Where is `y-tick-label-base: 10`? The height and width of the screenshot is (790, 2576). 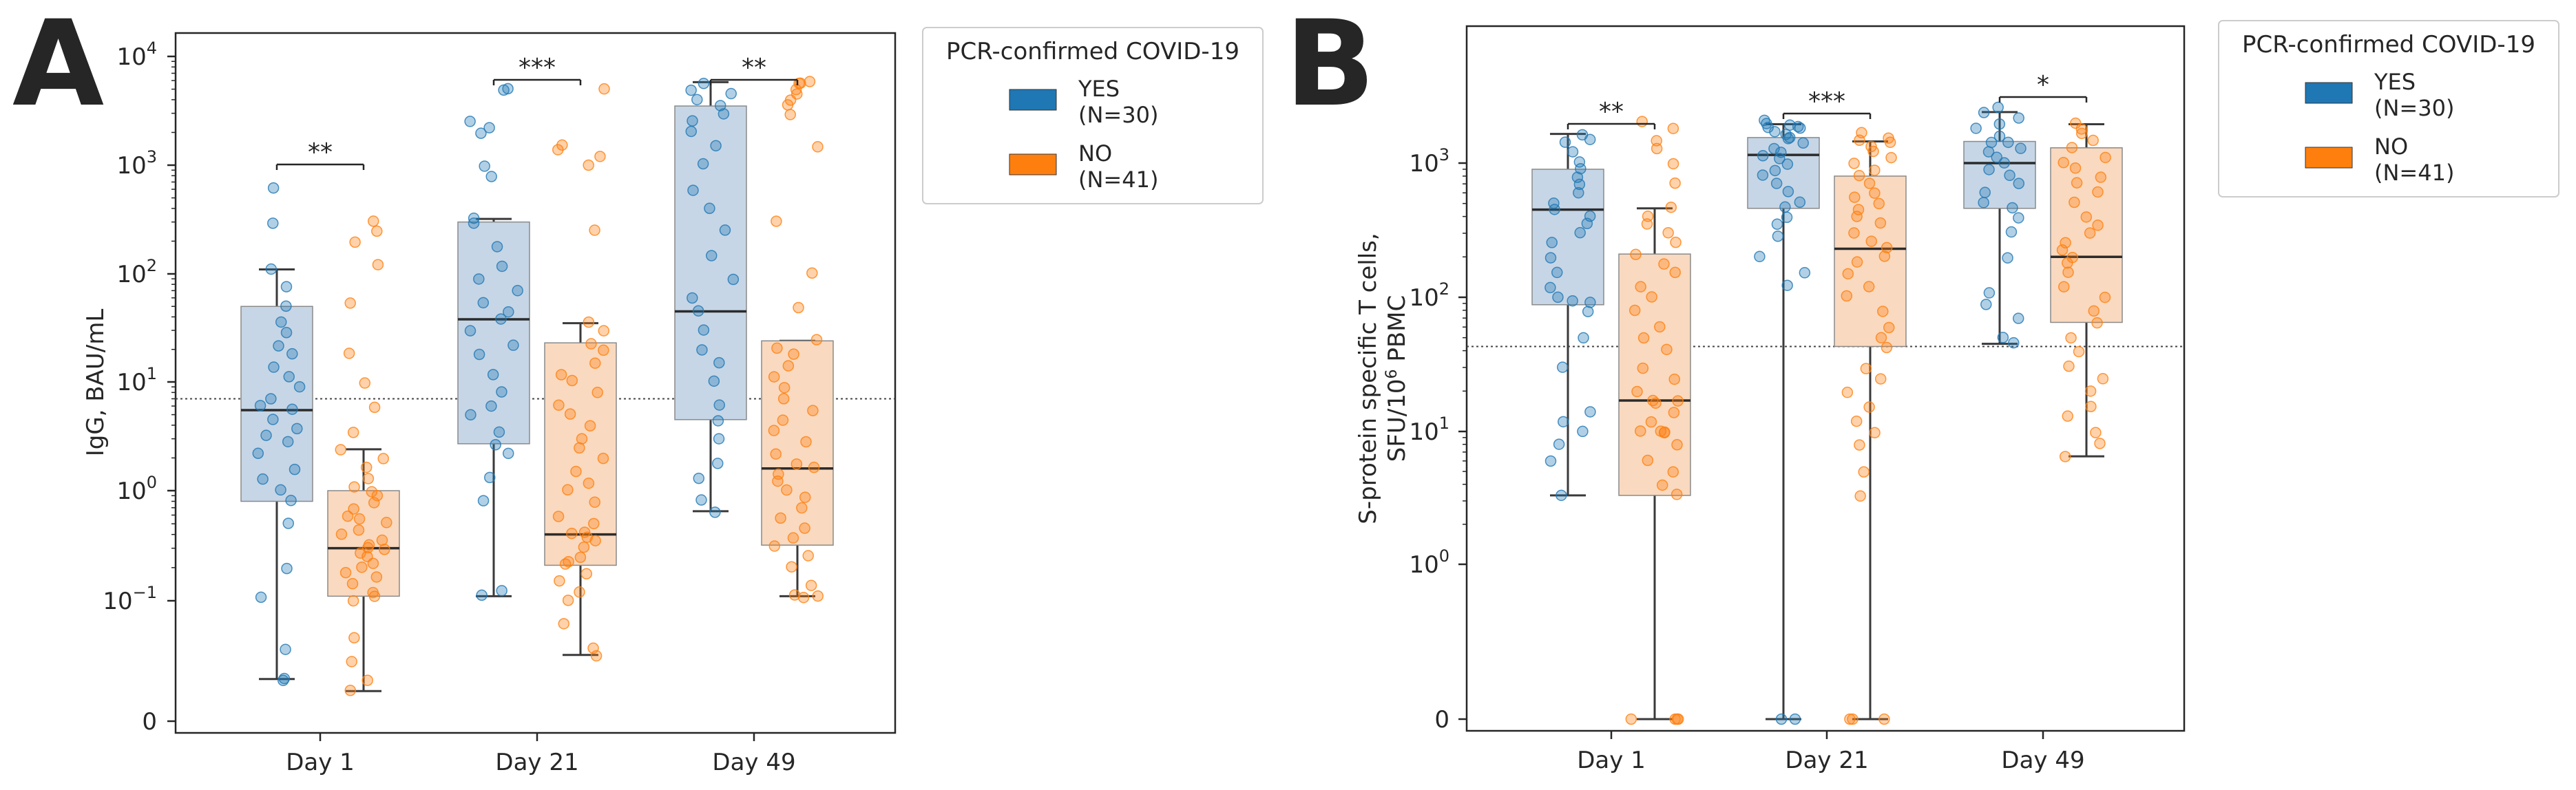
y-tick-label-base: 10 is located at coordinates (1423, 164).